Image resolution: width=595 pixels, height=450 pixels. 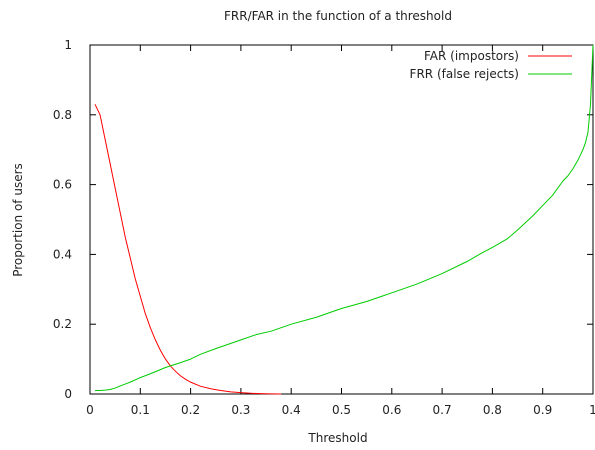 What do you see at coordinates (190, 410) in the screenshot?
I see `x-tick-label: 0.2` at bounding box center [190, 410].